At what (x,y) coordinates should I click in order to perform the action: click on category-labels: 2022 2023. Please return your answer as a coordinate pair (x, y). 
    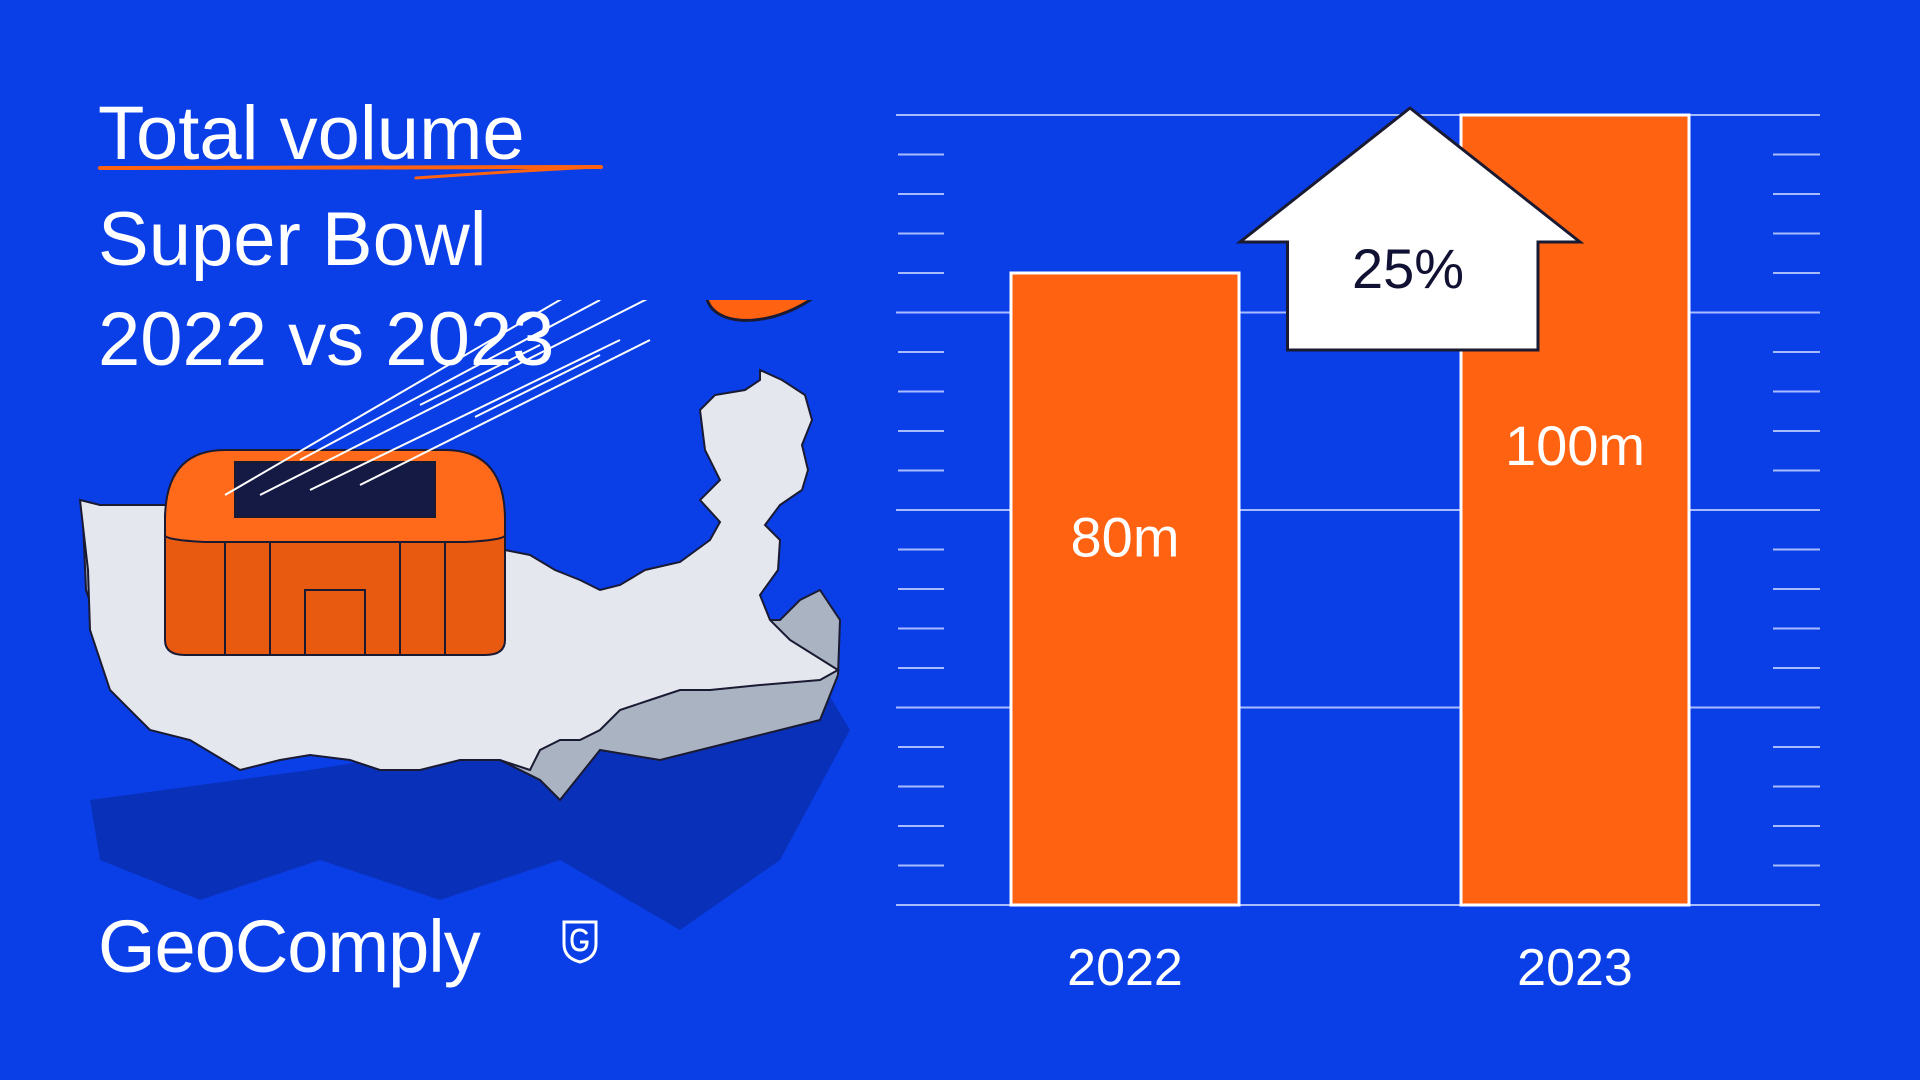
    Looking at the image, I should click on (1350, 968).